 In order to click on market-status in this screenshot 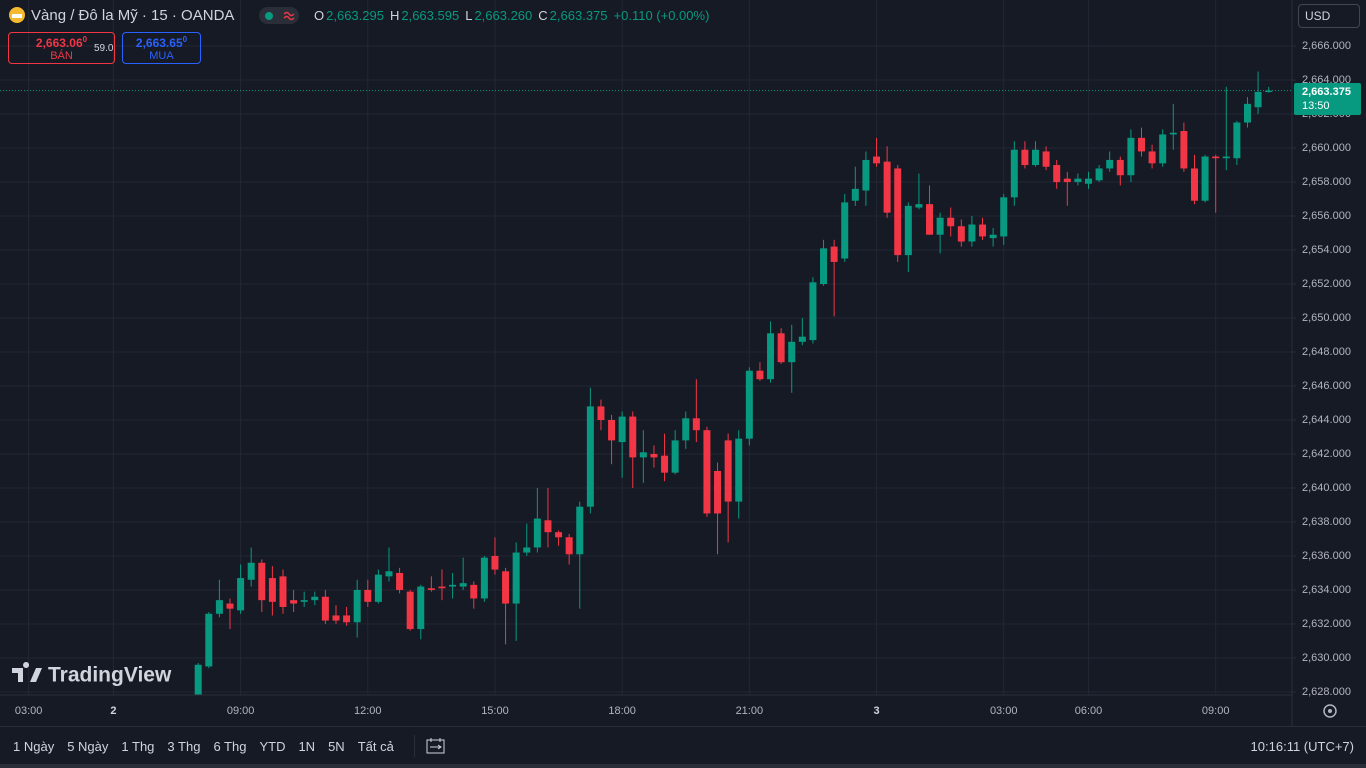, I will do `click(279, 15)`.